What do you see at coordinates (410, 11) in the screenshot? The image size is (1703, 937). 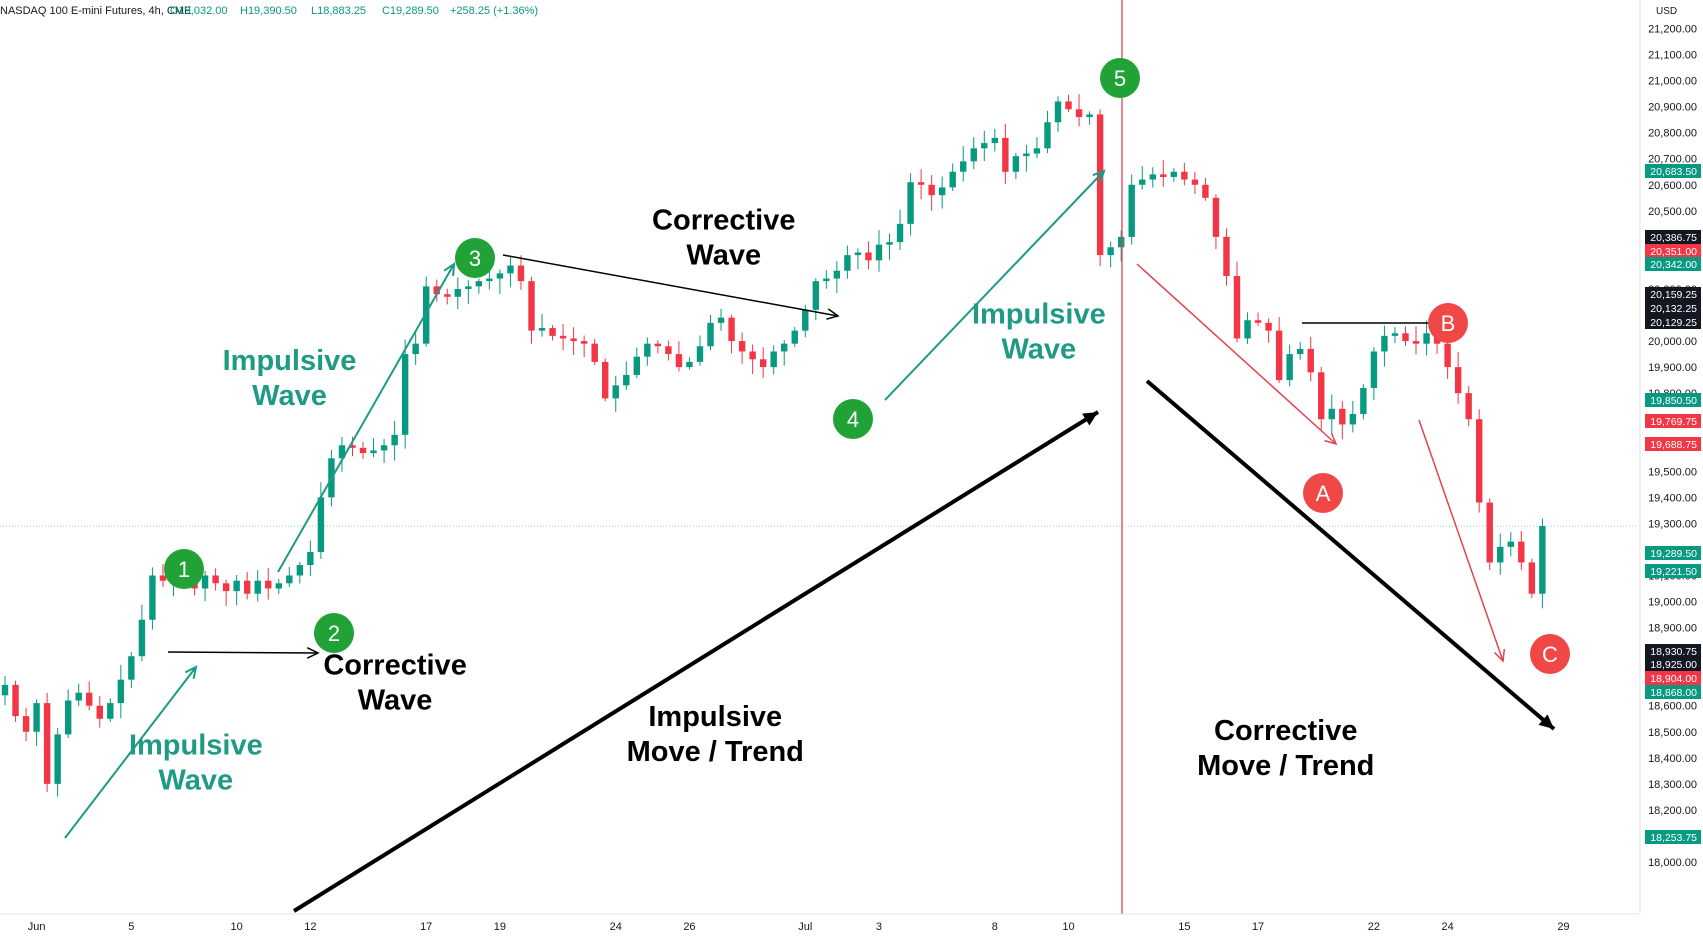 I see `ohlc-close: C19,289.50` at bounding box center [410, 11].